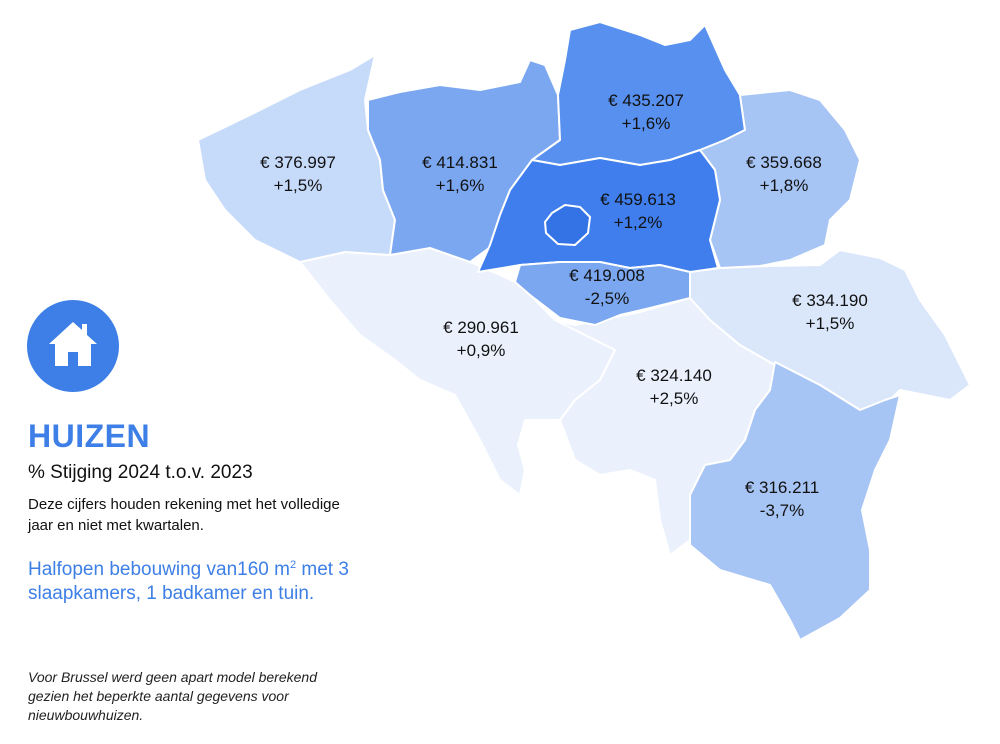  Describe the element at coordinates (638, 222) in the screenshot. I see `change: +1,2%` at that location.